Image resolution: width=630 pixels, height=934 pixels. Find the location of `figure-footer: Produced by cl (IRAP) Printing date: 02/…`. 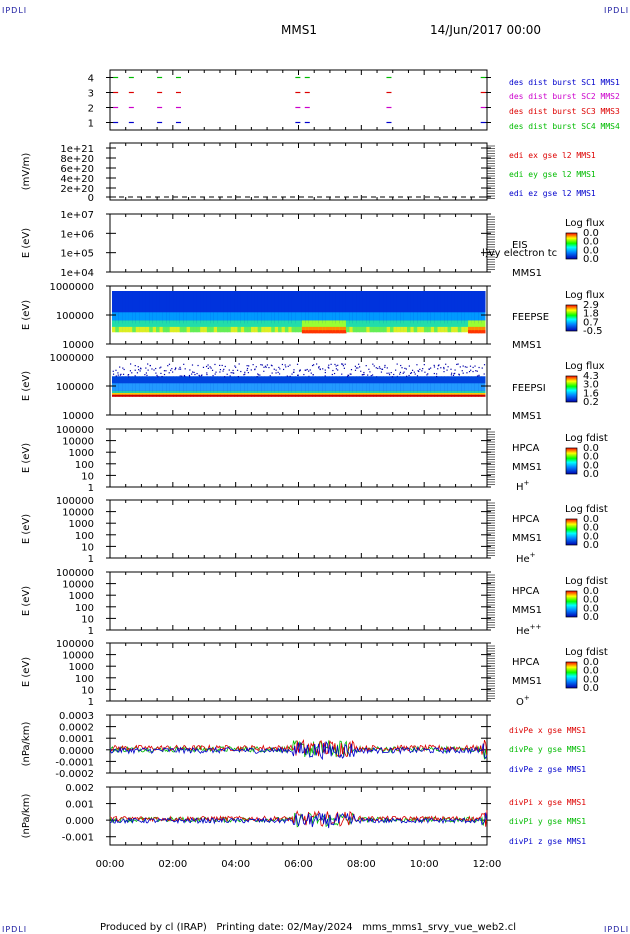

figure-footer: Produced by cl (IRAP) Printing date: 02/… is located at coordinates (308, 927).